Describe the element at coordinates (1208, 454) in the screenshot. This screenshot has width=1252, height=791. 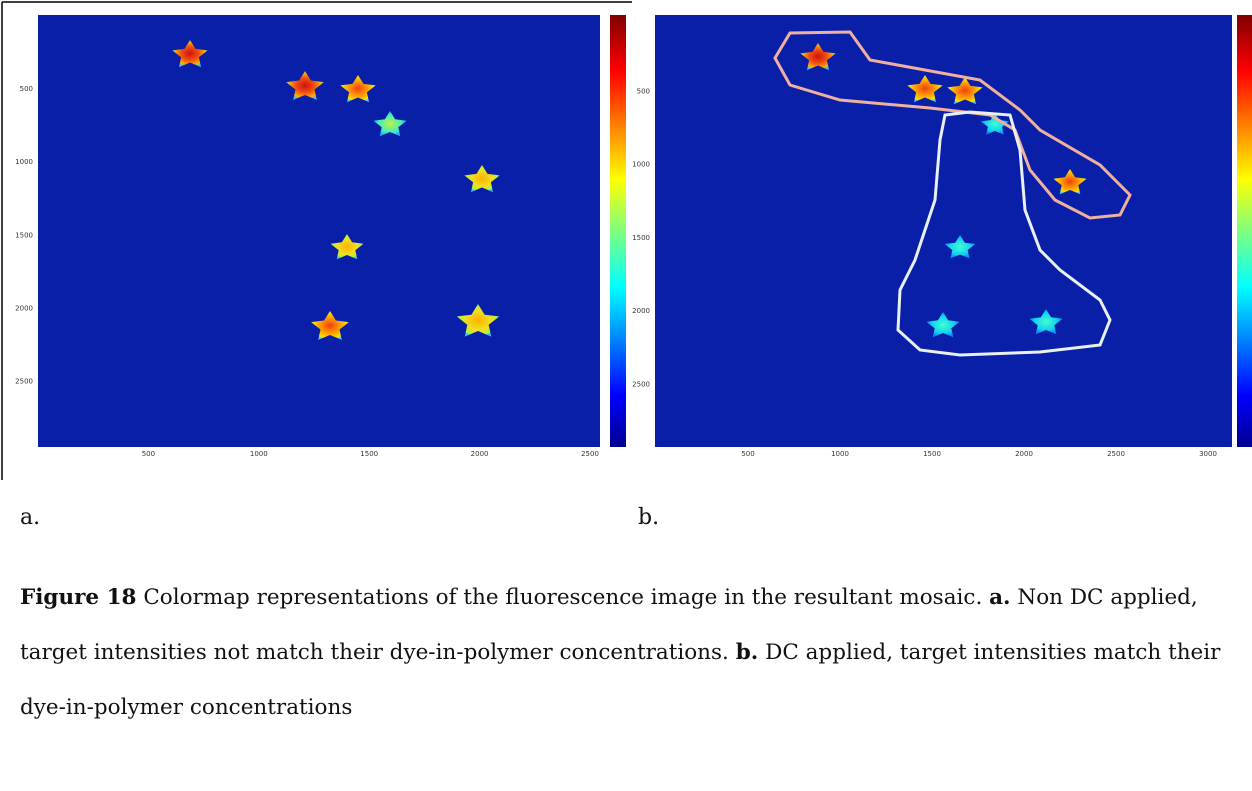
I see `x-tick-label: 3000` at that location.